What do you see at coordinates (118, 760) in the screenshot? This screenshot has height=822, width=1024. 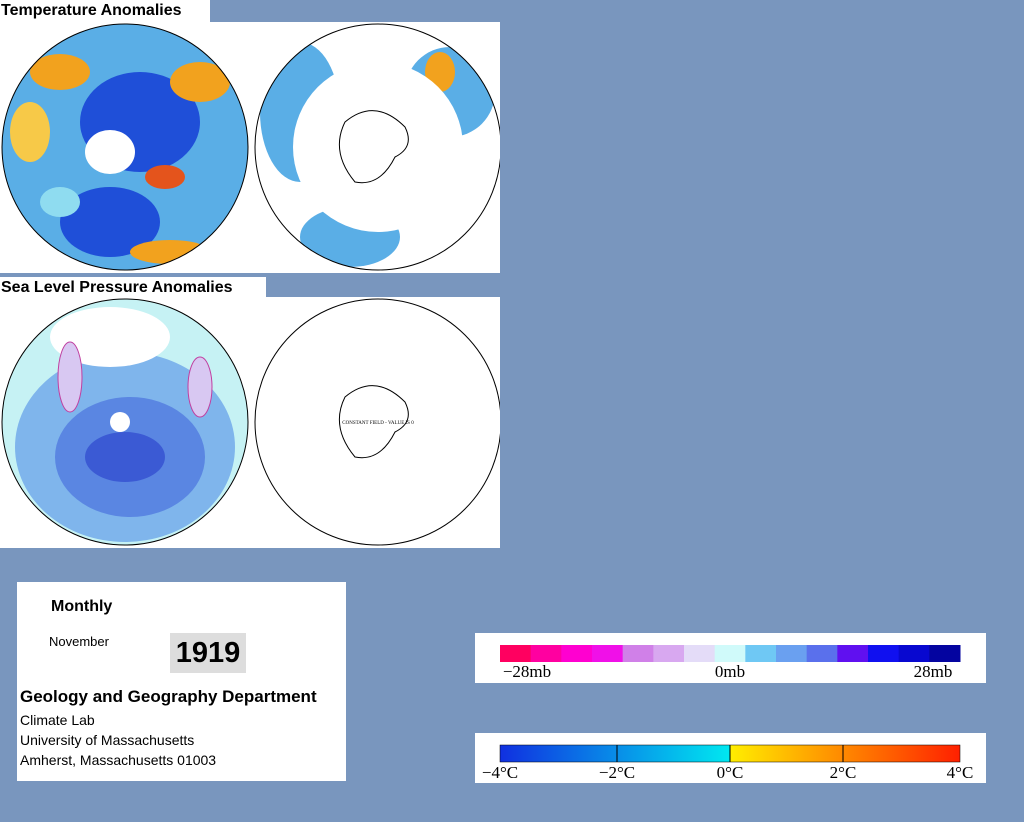 I see `info-line: Amherst, Massachusetts 01003` at bounding box center [118, 760].